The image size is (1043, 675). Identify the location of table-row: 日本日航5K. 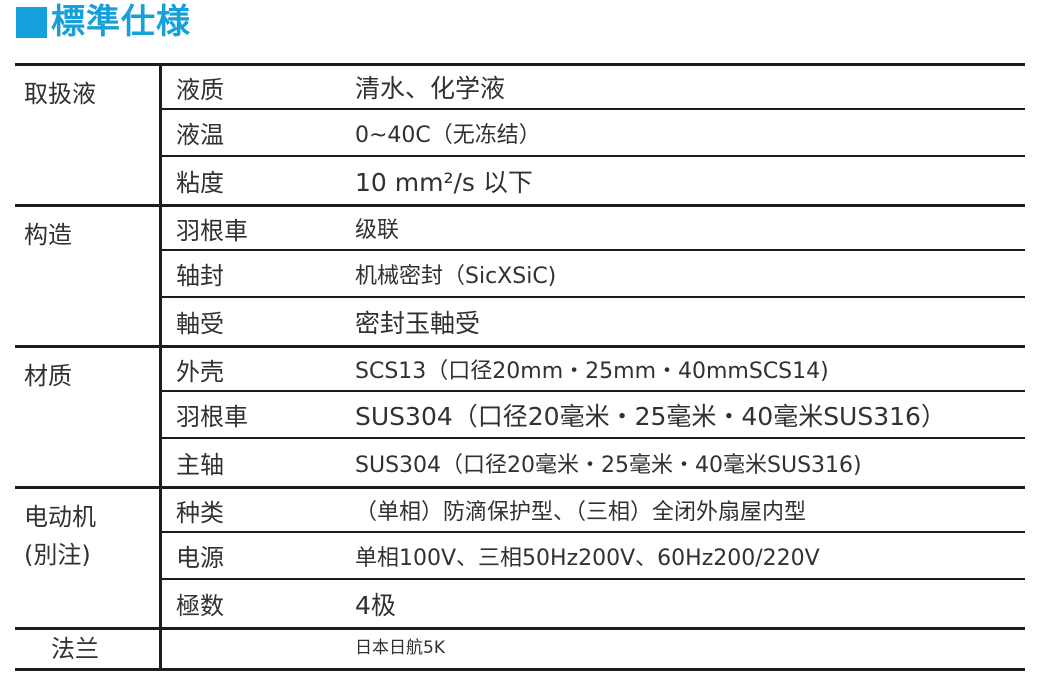
(593, 648).